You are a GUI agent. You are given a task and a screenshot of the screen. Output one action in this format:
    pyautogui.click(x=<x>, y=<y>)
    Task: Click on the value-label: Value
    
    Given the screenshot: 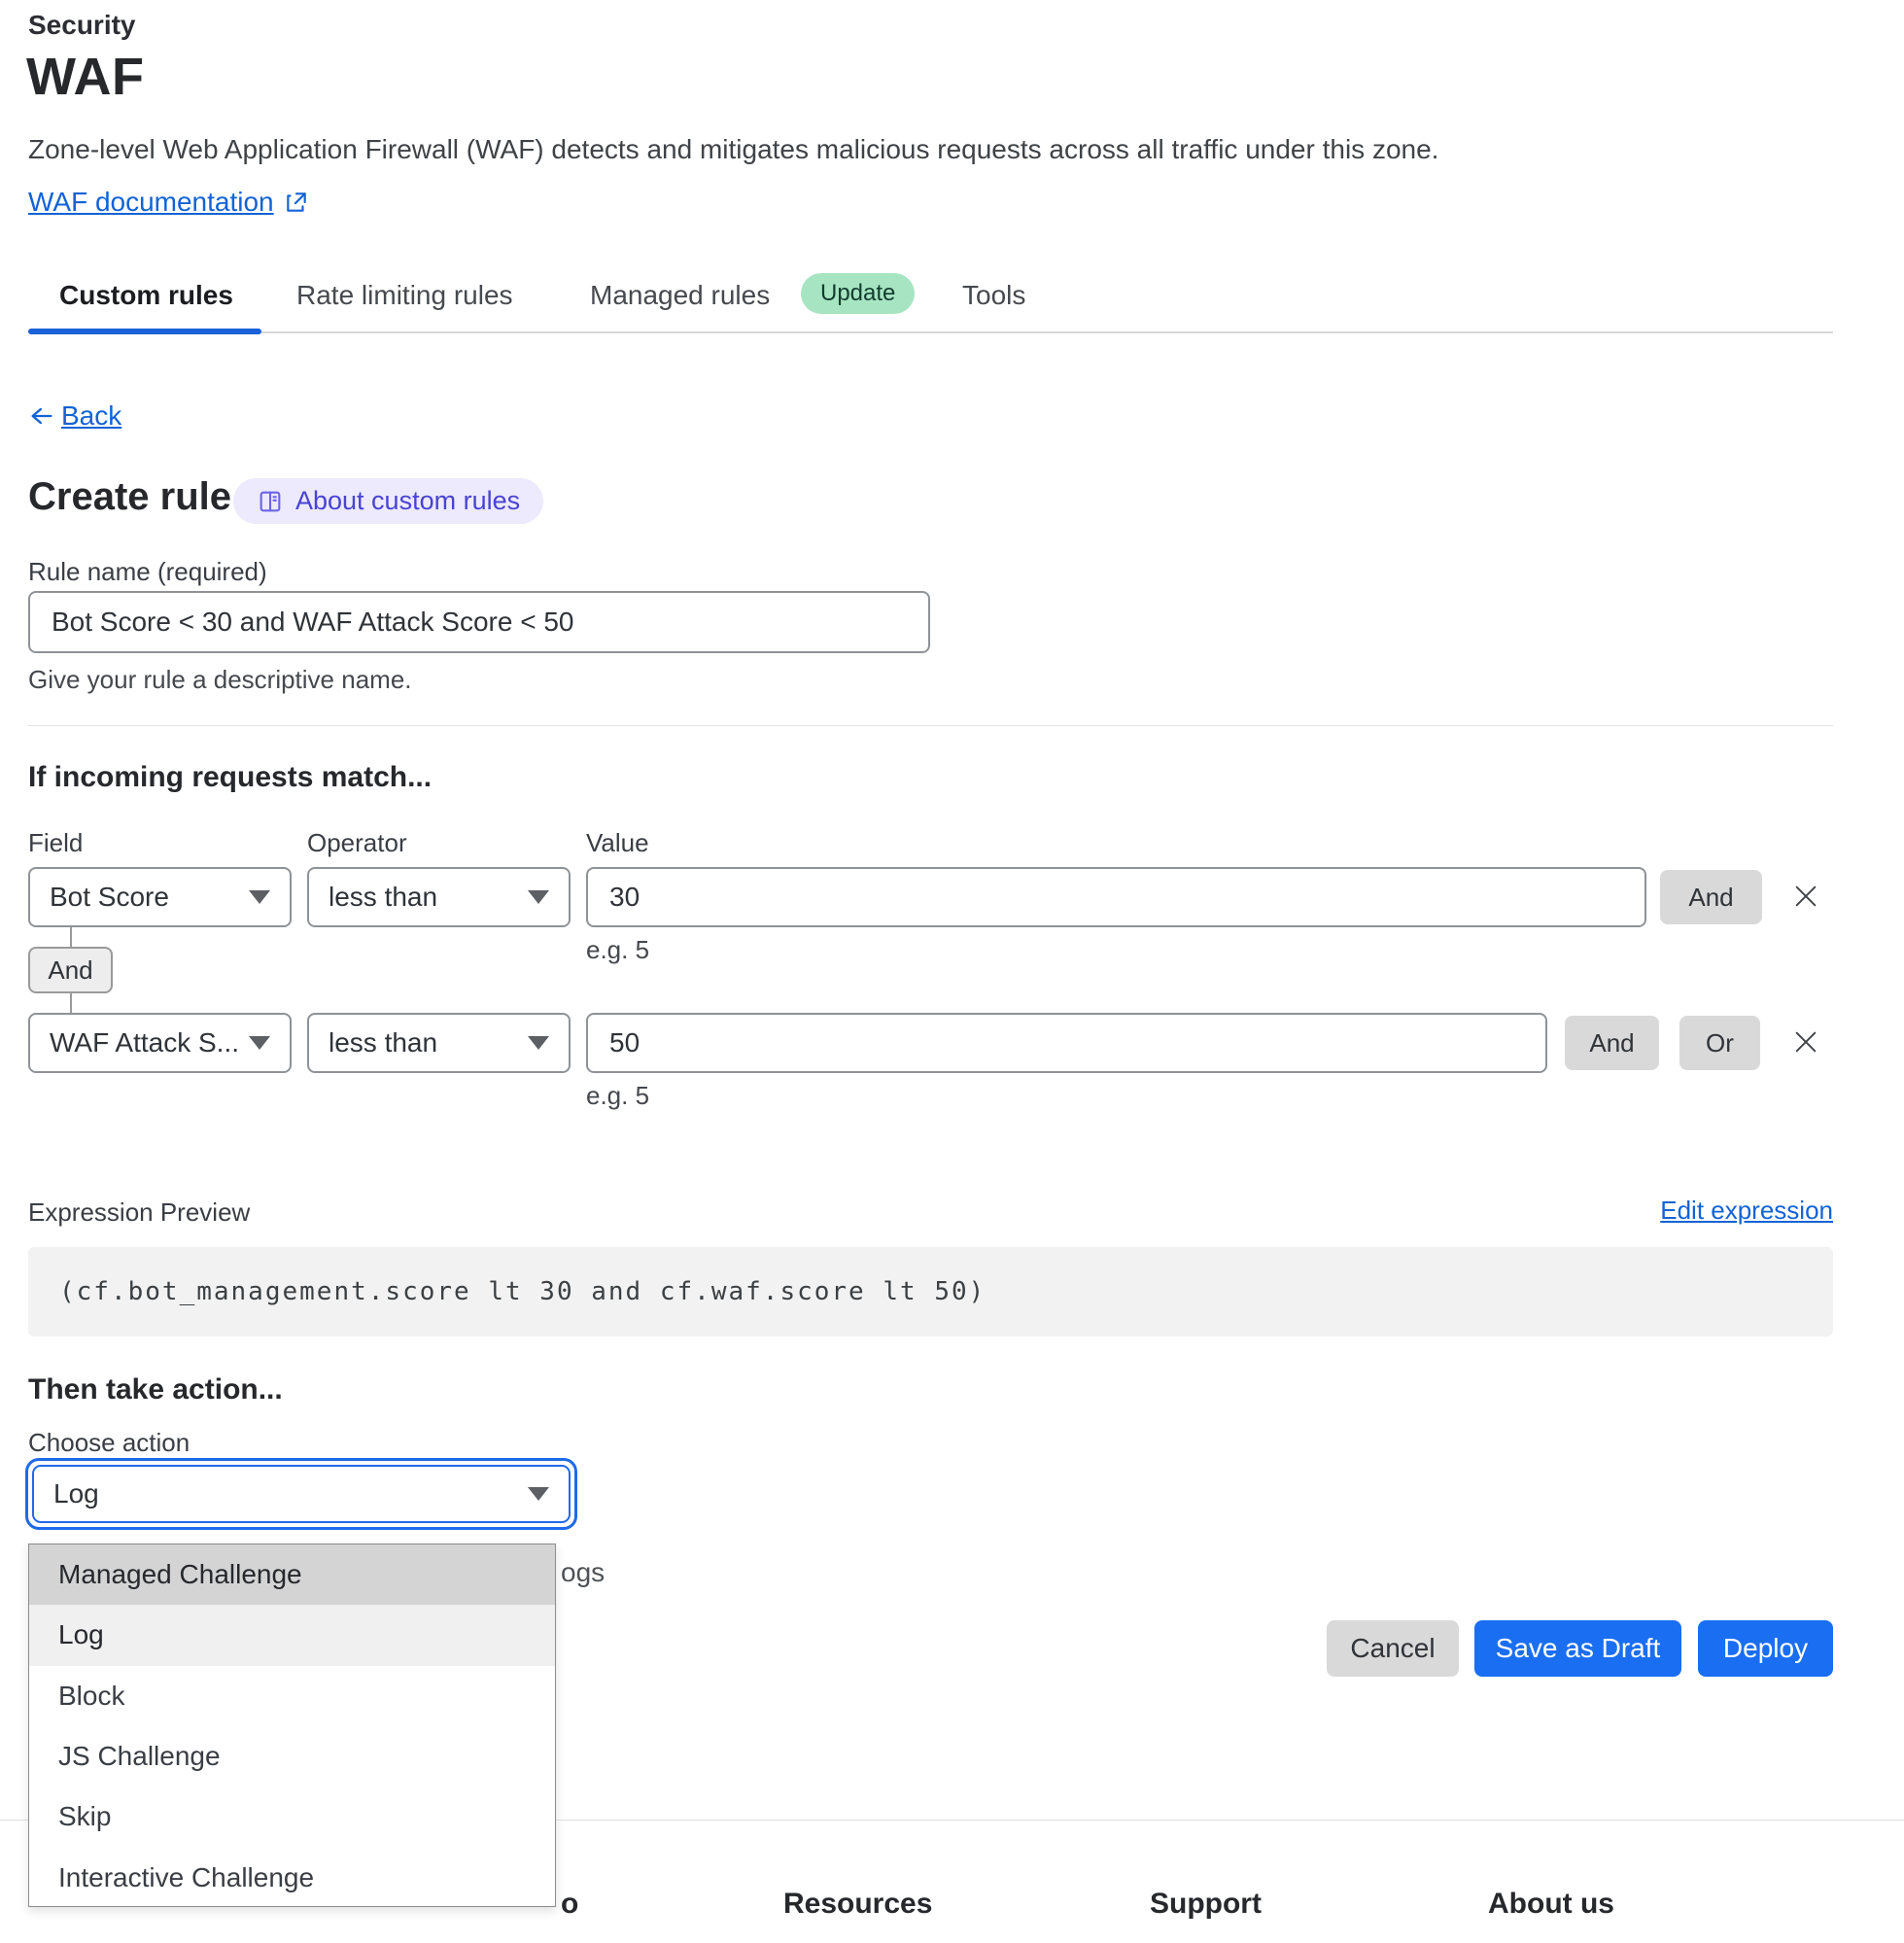 What is the action you would take?
    pyautogui.click(x=617, y=842)
    